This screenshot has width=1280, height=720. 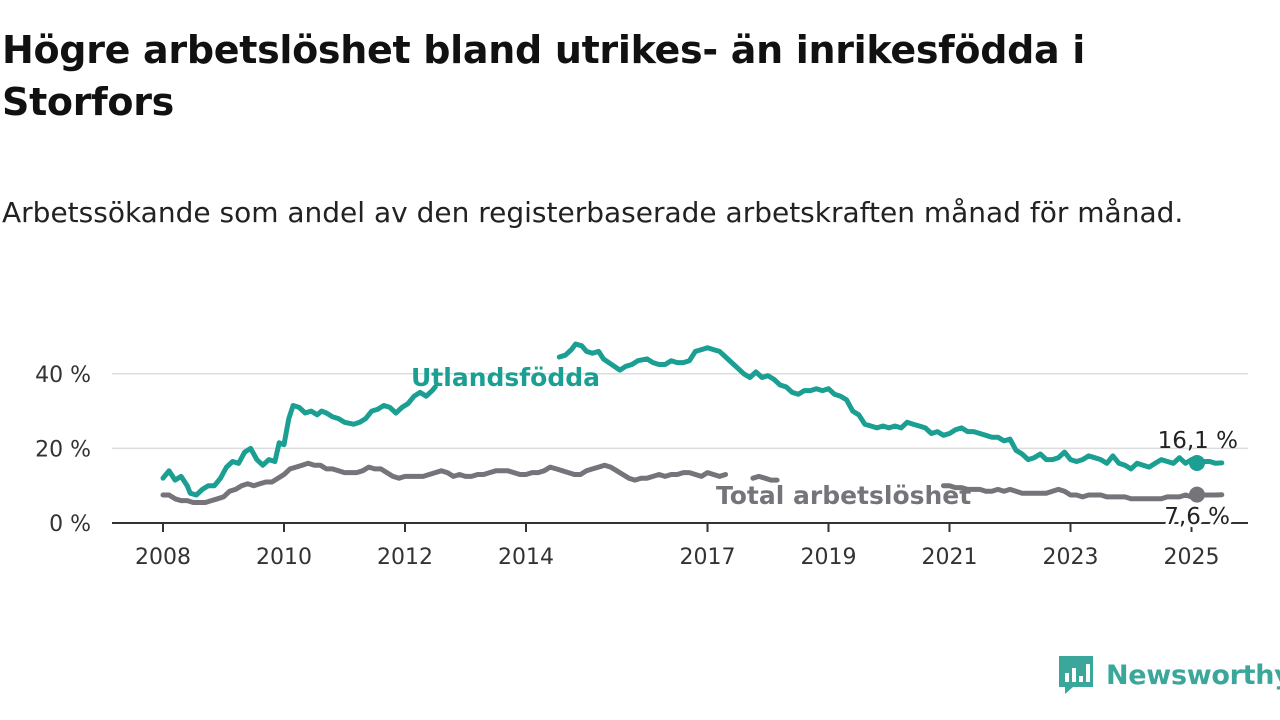 I want to click on x-tick-label: 2025, so click(x=1192, y=557).